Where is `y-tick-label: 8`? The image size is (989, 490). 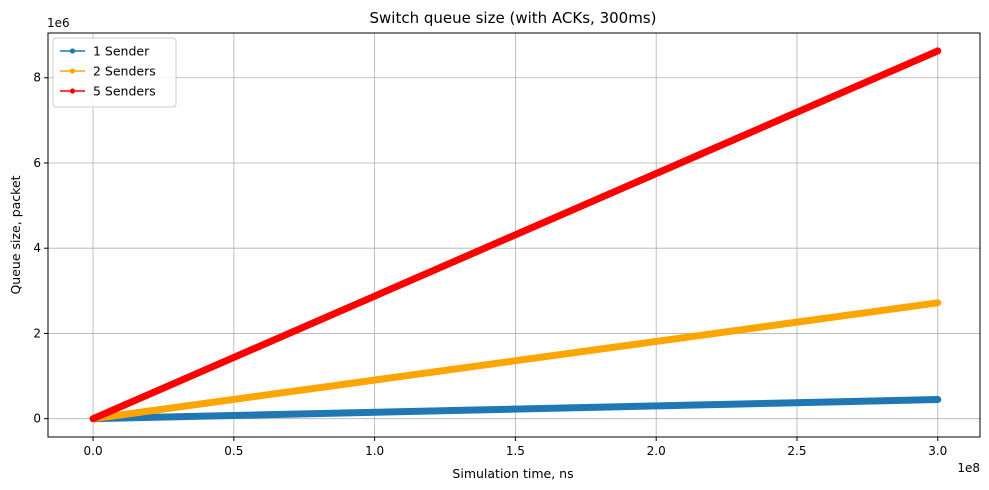
y-tick-label: 8 is located at coordinates (37, 78).